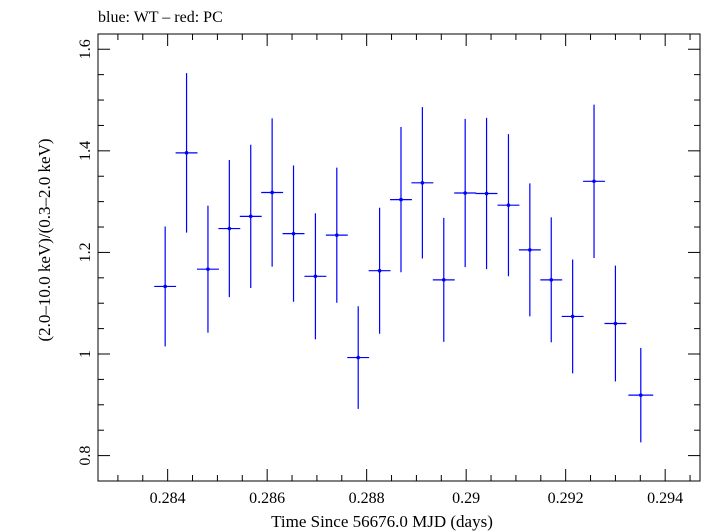  I want to click on x-tick-label: 0.286, so click(267, 498).